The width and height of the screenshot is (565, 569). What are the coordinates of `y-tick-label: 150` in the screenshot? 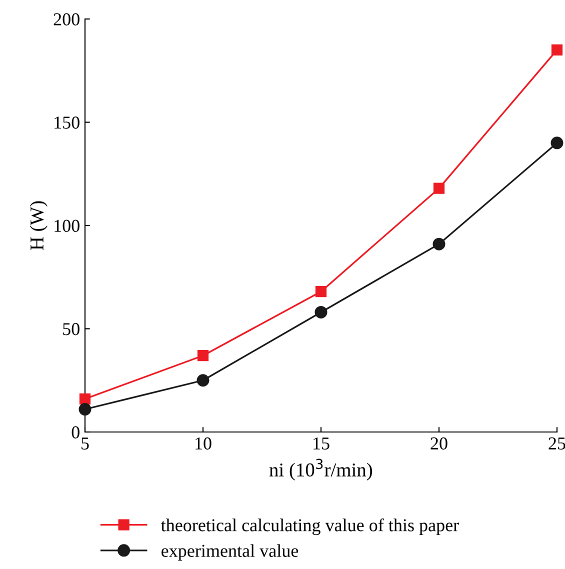 It's located at (67, 122).